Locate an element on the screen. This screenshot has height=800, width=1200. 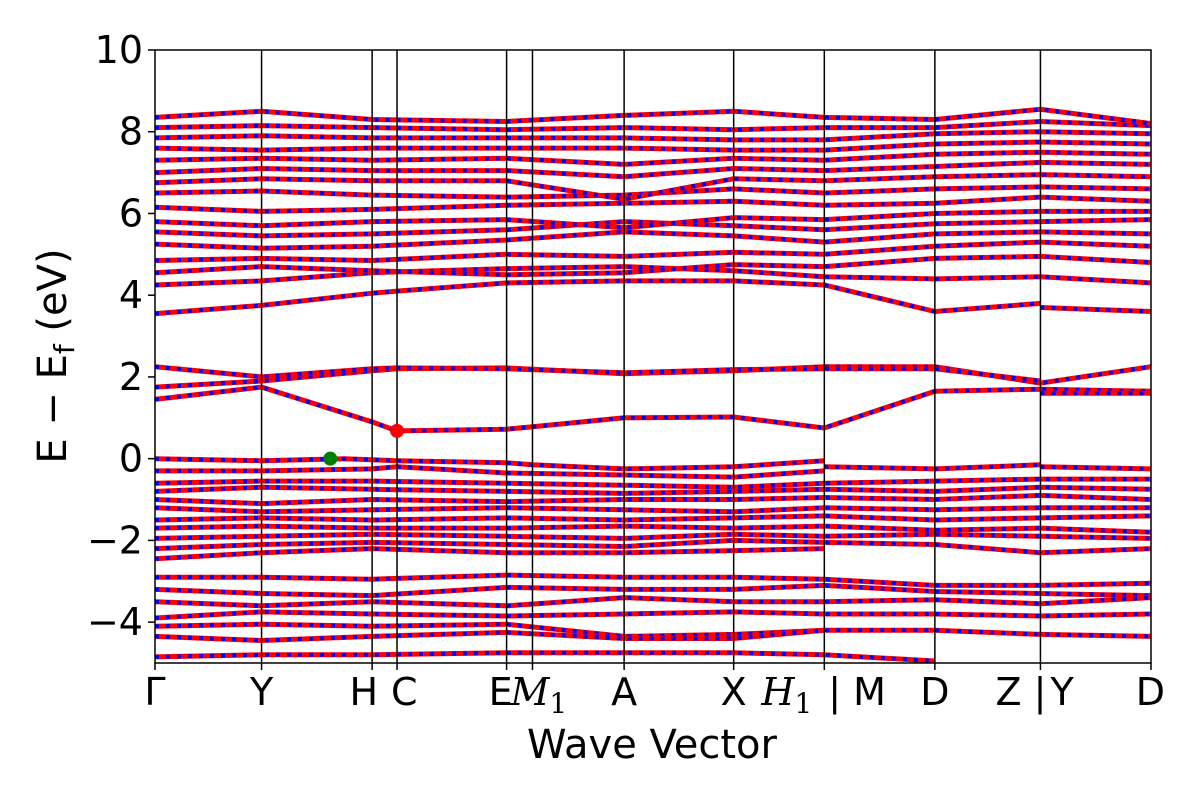
y-tick-label: 10 is located at coordinates (119, 50).